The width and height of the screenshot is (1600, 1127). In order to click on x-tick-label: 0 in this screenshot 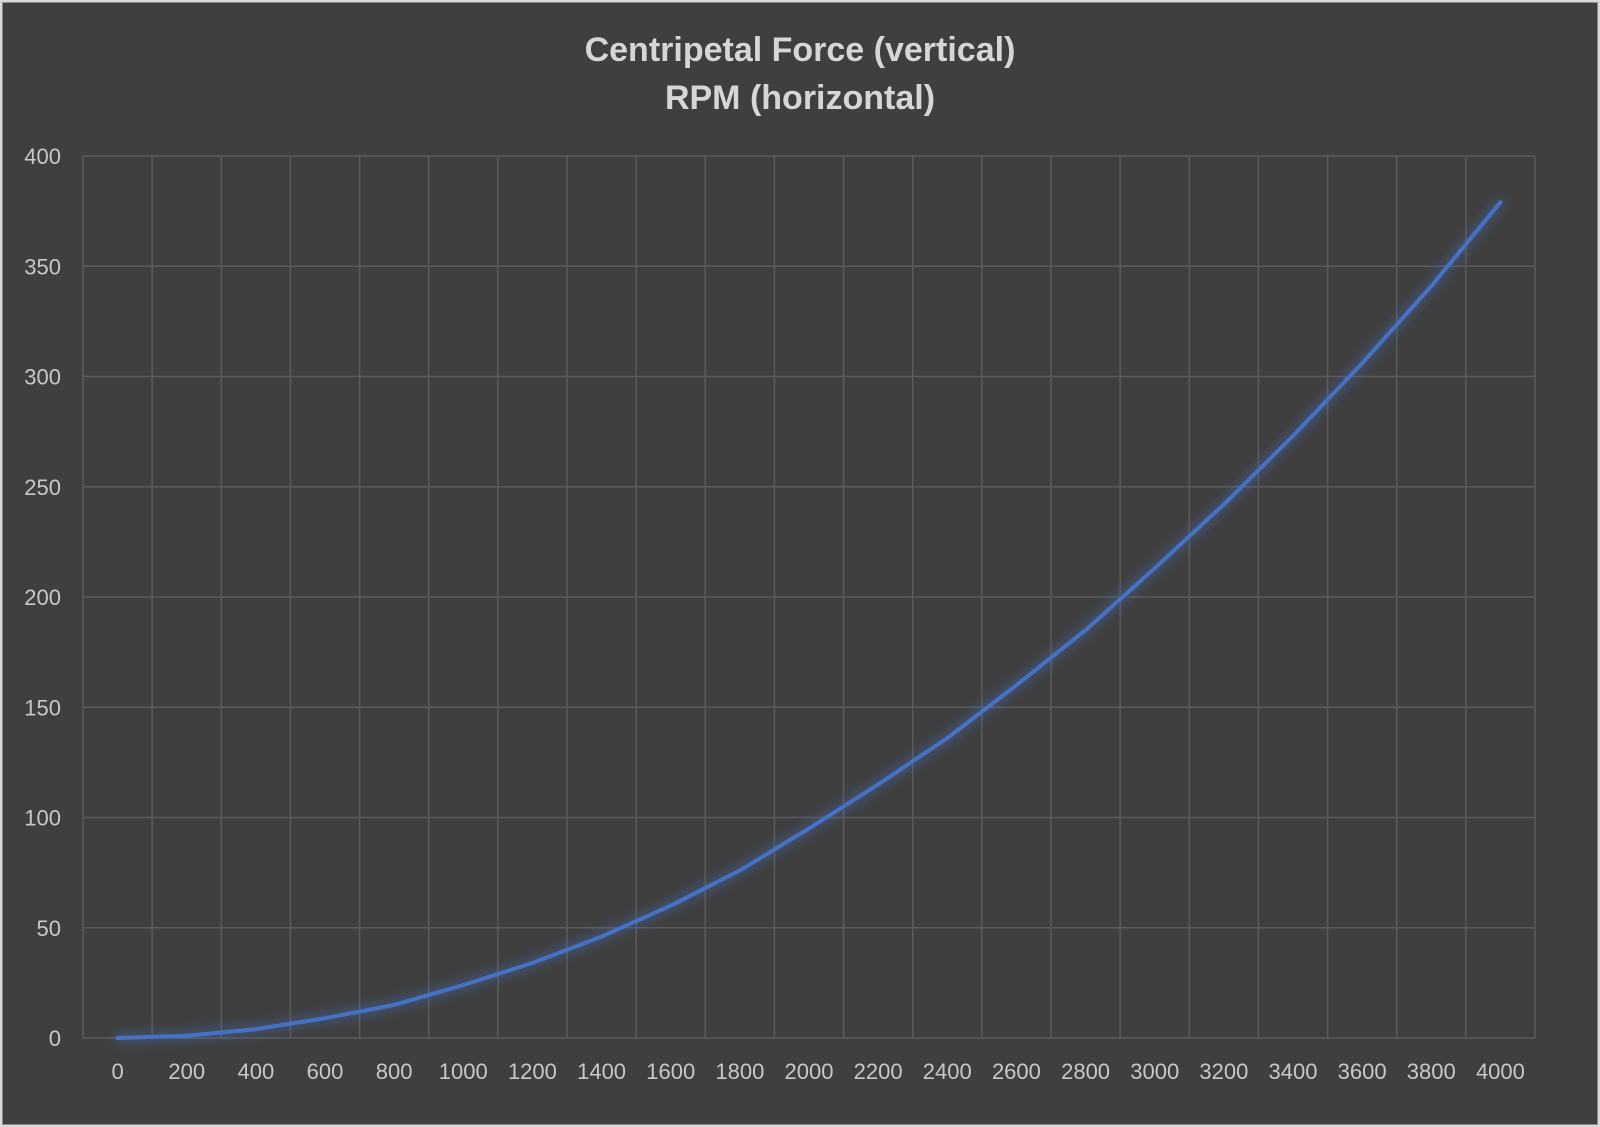, I will do `click(117, 1071)`.